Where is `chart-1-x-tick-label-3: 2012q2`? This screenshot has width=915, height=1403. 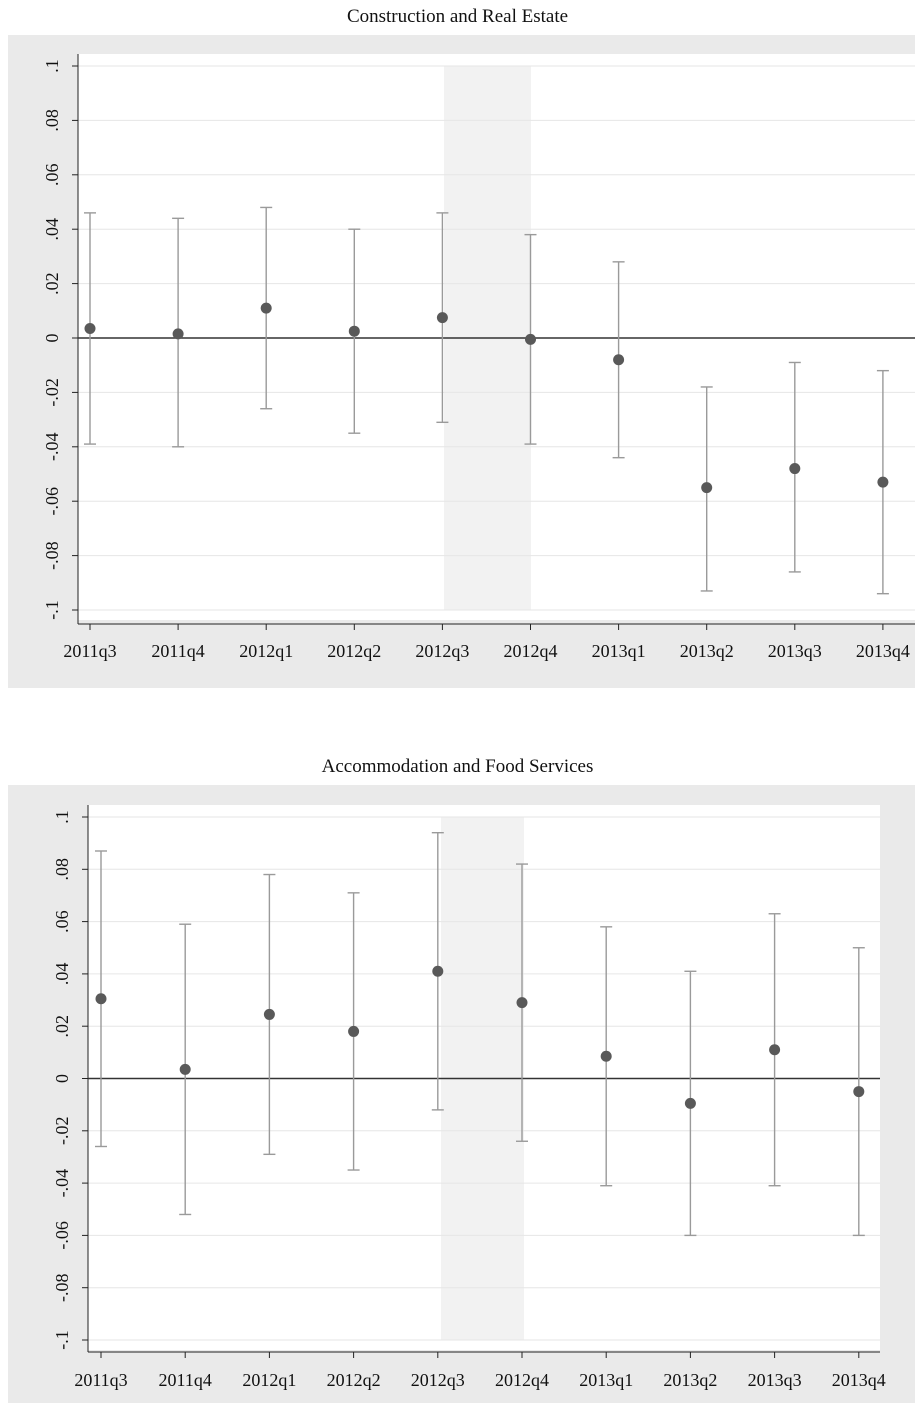
chart-1-x-tick-label-3: 2012q2 is located at coordinates (354, 651).